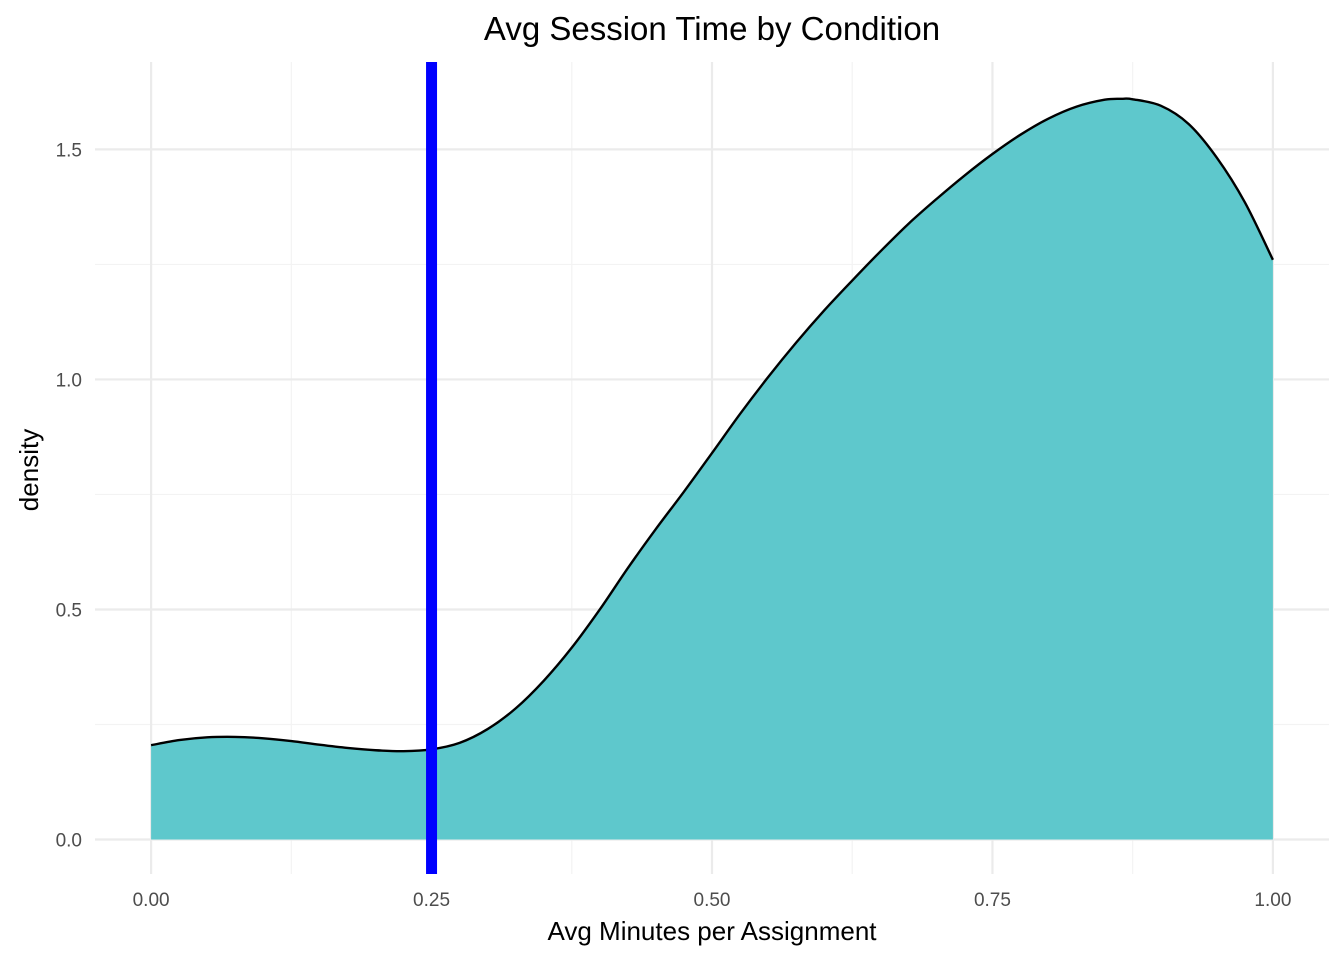  Describe the element at coordinates (69, 610) in the screenshot. I see `y-tick-label: 0.5` at that location.